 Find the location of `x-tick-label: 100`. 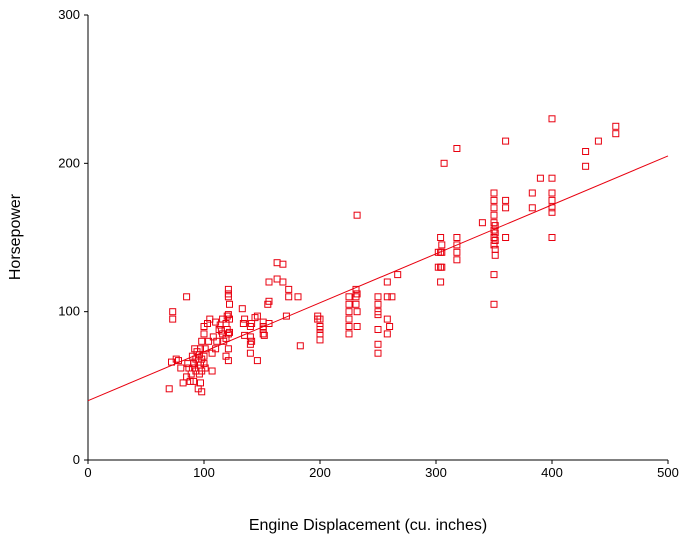

x-tick-label: 100 is located at coordinates (204, 472).